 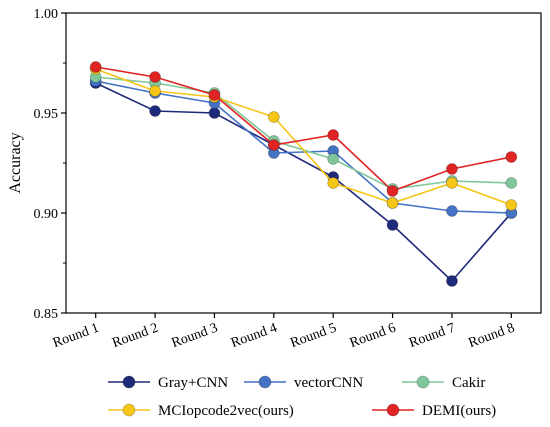 I want to click on legend-item-3: MCIopcode2vec(ours), so click(x=201, y=411).